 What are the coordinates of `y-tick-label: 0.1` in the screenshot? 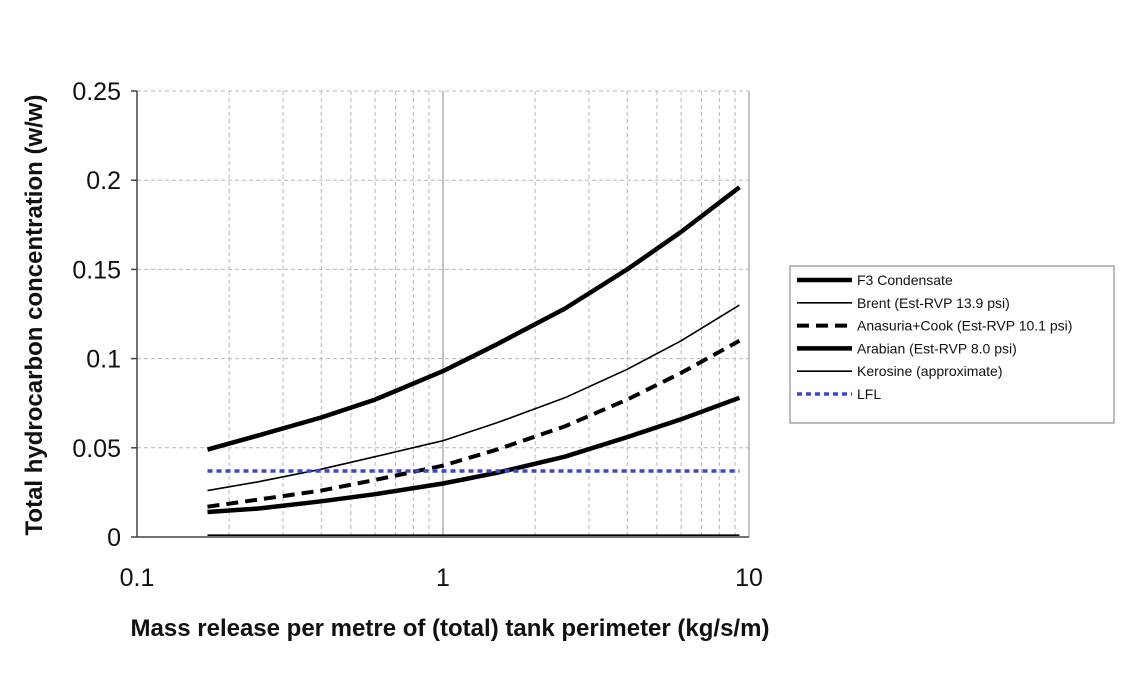 It's located at (103, 360).